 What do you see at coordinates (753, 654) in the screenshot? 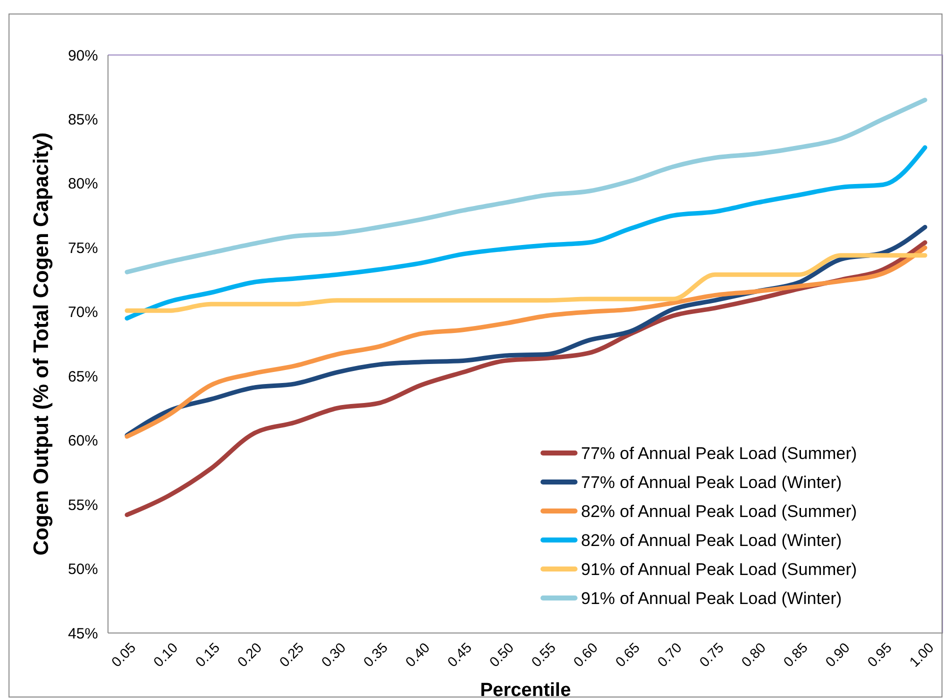
I see `x-tick-label: 0.80` at bounding box center [753, 654].